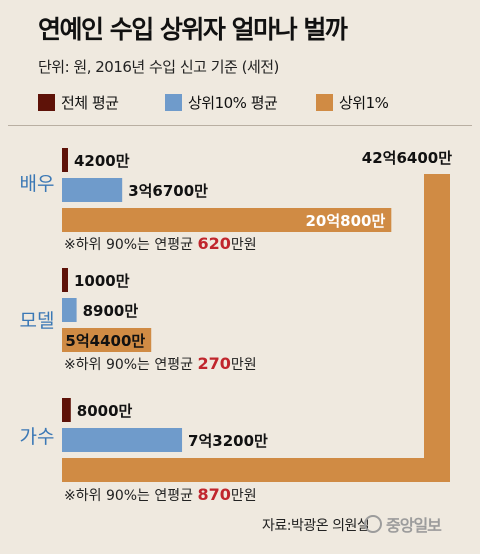 The height and width of the screenshot is (554, 480). What do you see at coordinates (102, 161) in the screenshot?
I see `bar-label-actor-overall: 4200만` at bounding box center [102, 161].